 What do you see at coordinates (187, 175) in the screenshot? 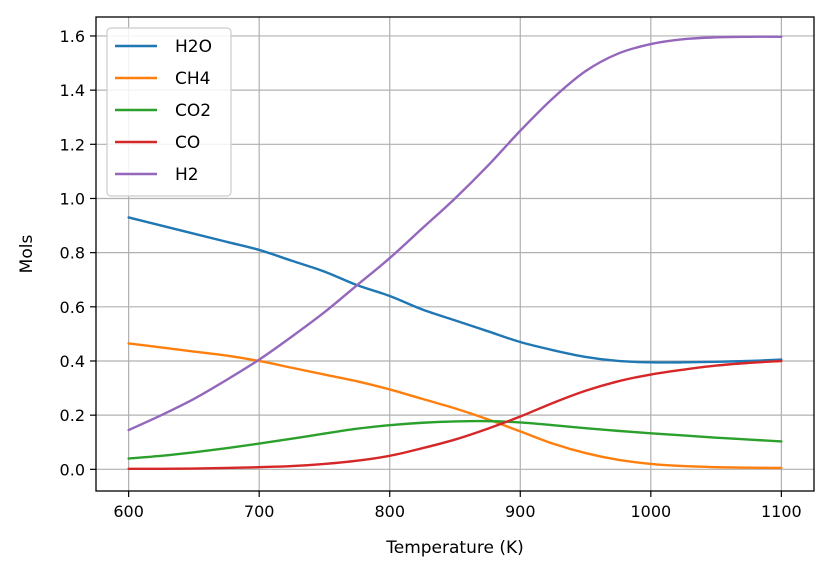
I see `legend-label: H2` at bounding box center [187, 175].